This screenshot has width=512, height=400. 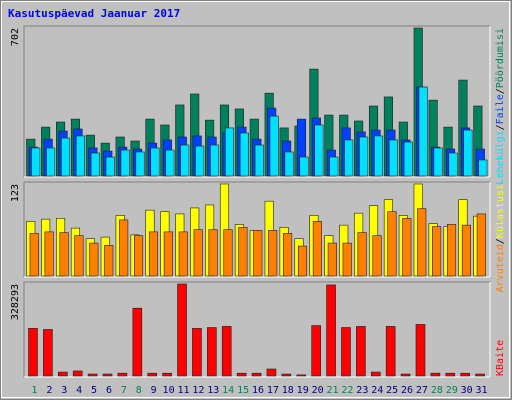 What do you see at coordinates (15, 37) in the screenshot?
I see `y-tick-label: 702` at bounding box center [15, 37].